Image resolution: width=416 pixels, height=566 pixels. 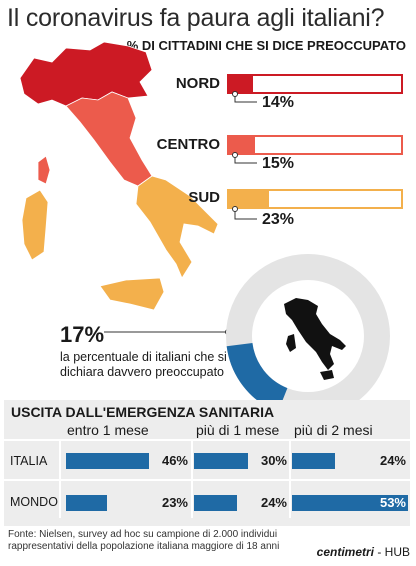 I want to click on cell-italia-3: 24%, so click(x=350, y=461).